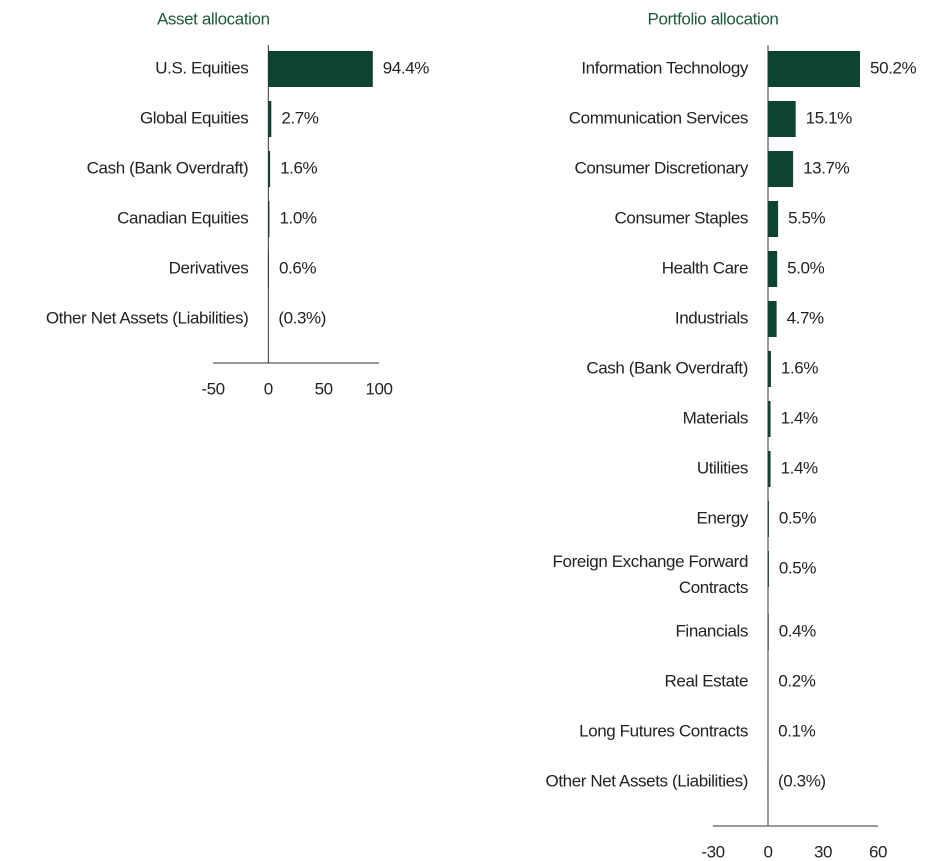  Describe the element at coordinates (201, 67) in the screenshot. I see `category-label: U.S. Equities` at that location.